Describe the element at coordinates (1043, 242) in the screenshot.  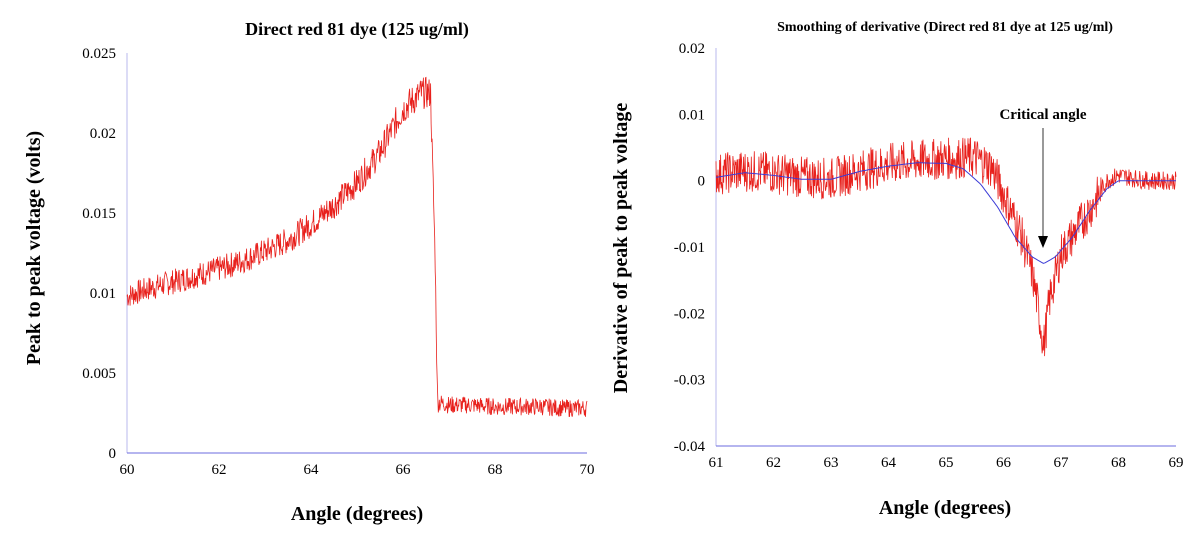
I see `critical-angle-arrowhead` at that location.